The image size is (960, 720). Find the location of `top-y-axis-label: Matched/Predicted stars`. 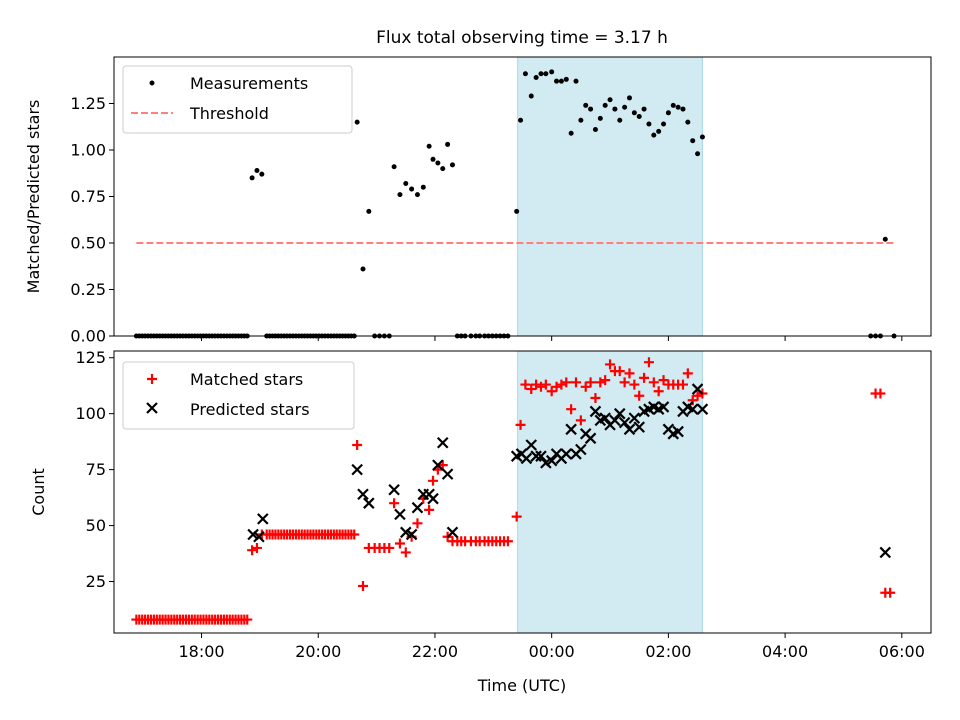

top-y-axis-label: Matched/Predicted stars is located at coordinates (33, 197).